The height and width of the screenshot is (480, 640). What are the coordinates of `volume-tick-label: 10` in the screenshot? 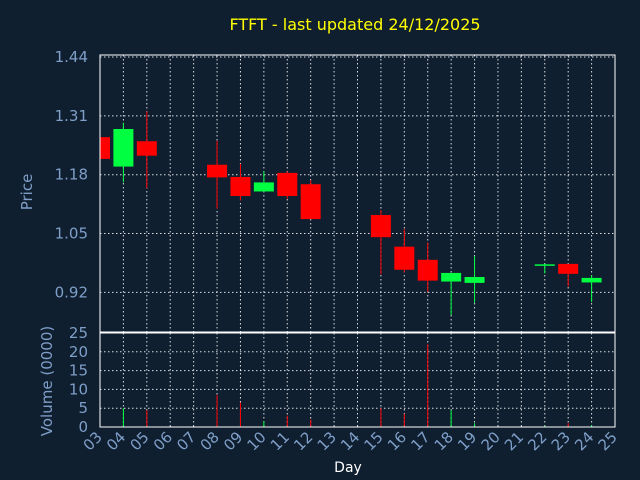 It's located at (78, 389).